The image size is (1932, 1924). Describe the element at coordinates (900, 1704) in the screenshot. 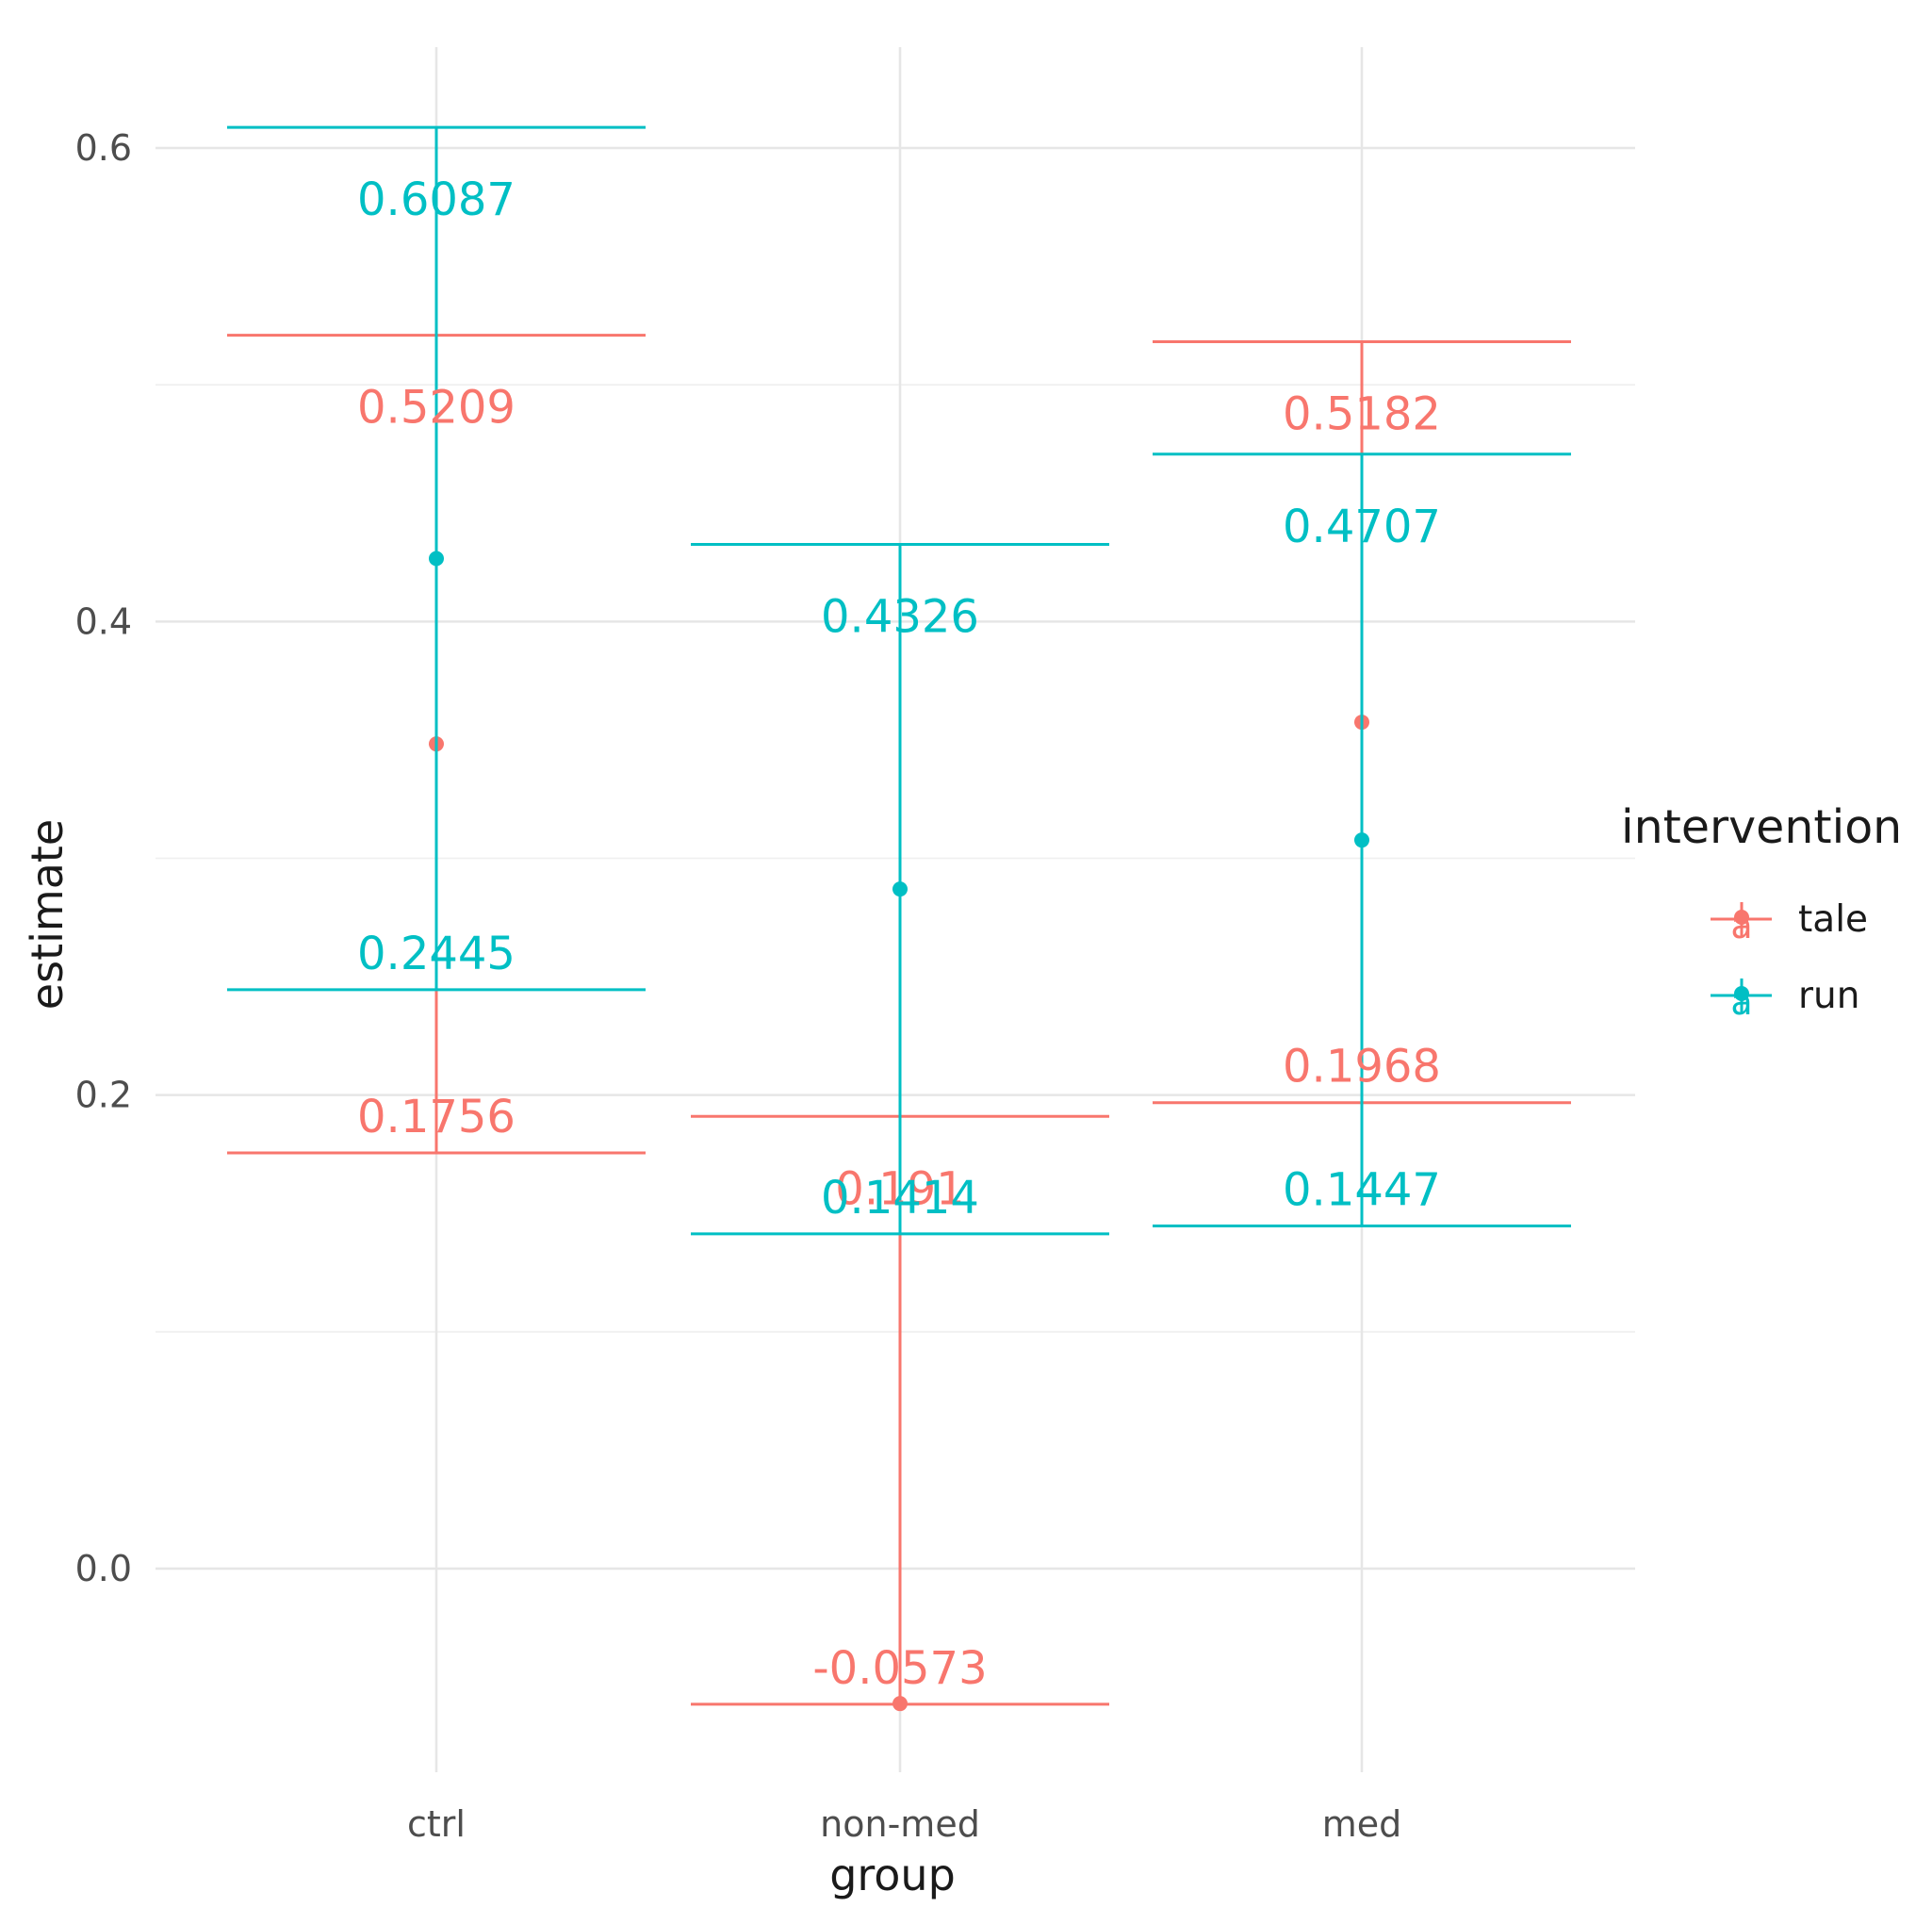

I see `point-tale-non-med` at that location.